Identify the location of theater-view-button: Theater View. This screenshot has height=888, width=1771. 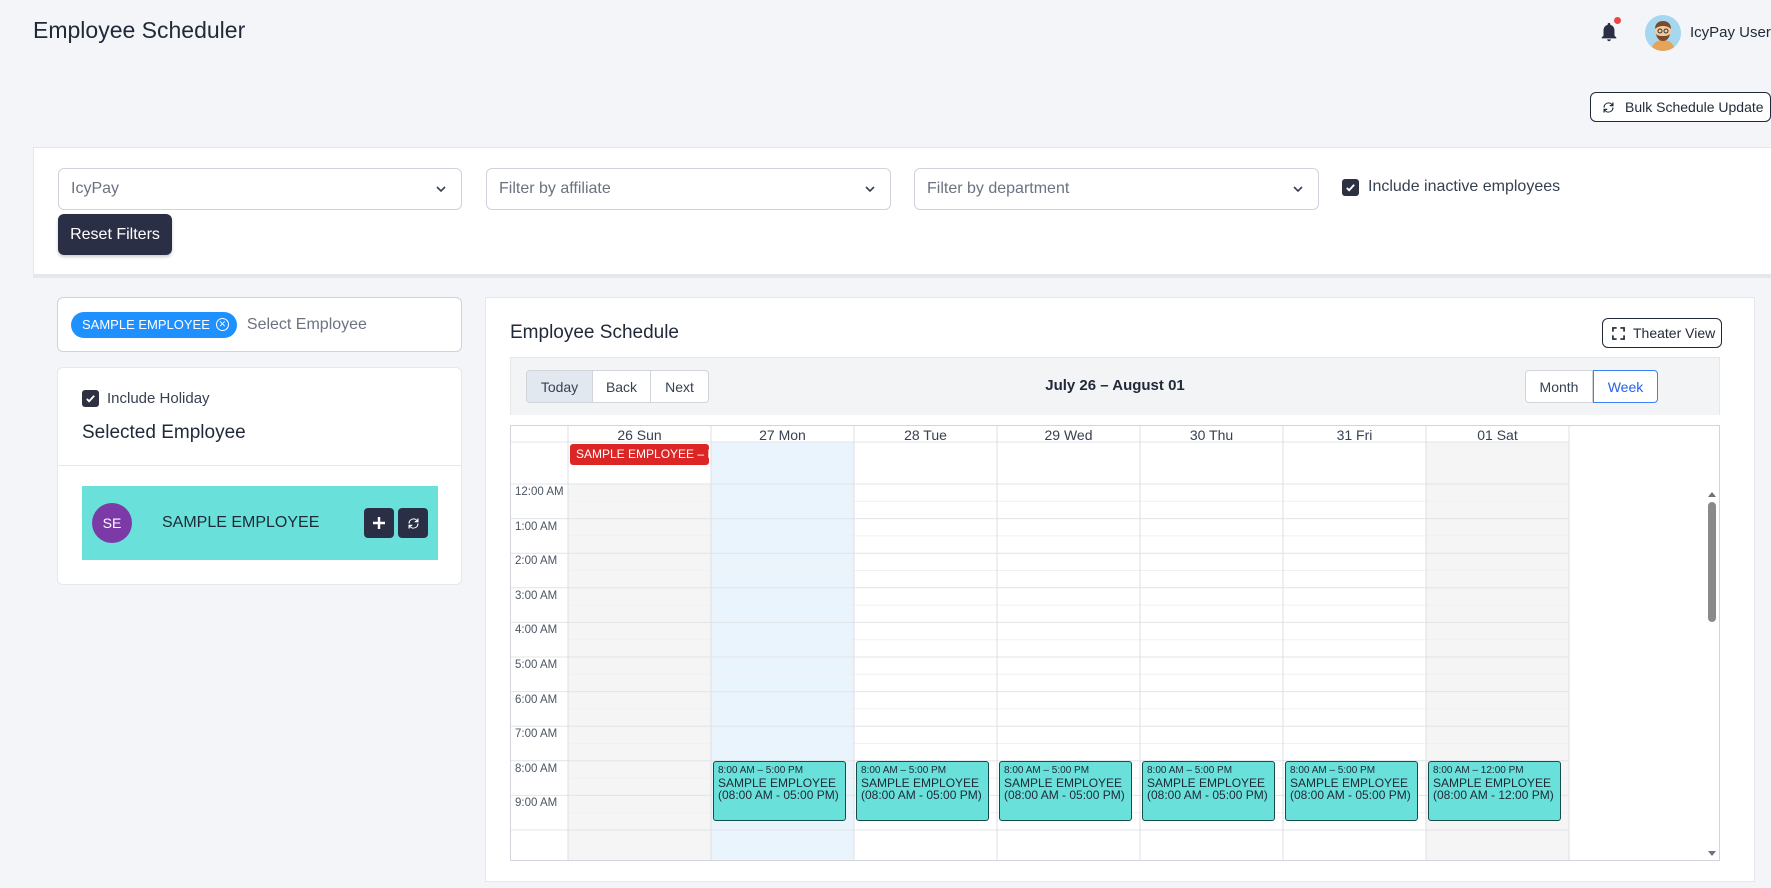
(1662, 333).